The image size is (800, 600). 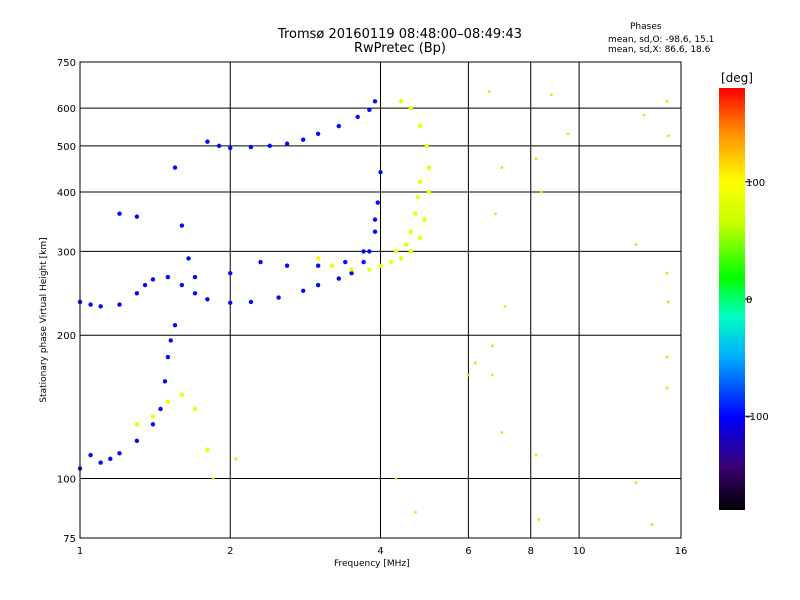 What do you see at coordinates (80, 551) in the screenshot?
I see `x-tick-label: 1` at bounding box center [80, 551].